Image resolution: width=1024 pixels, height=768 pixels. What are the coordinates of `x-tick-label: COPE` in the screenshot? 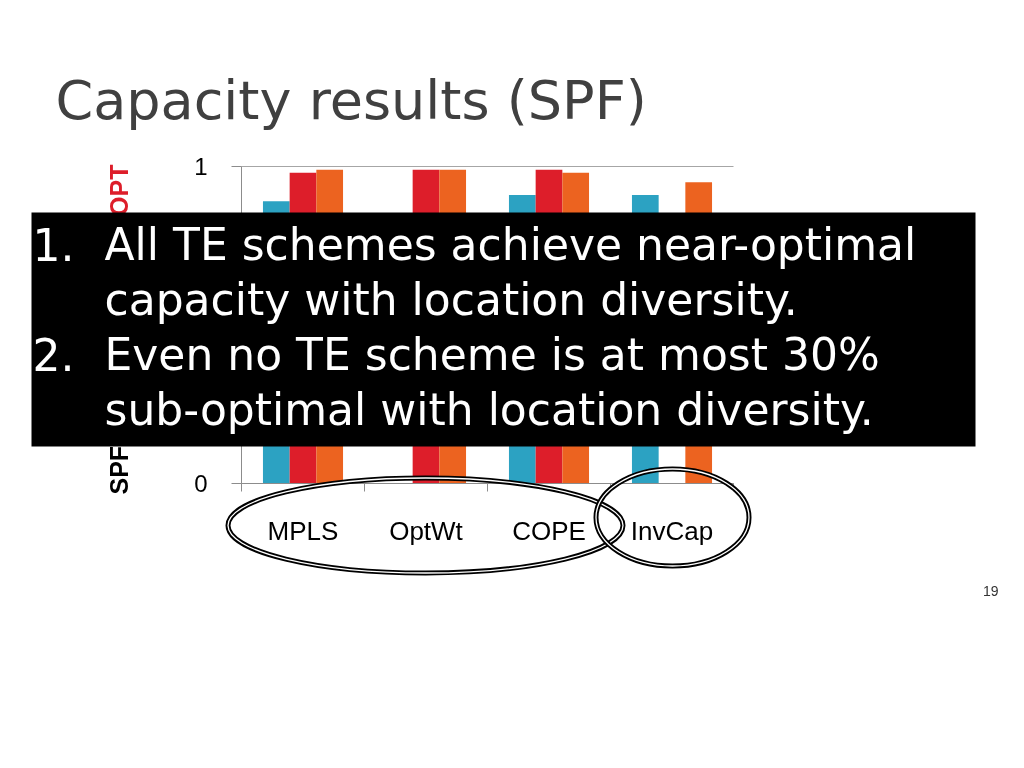 It's located at (549, 530).